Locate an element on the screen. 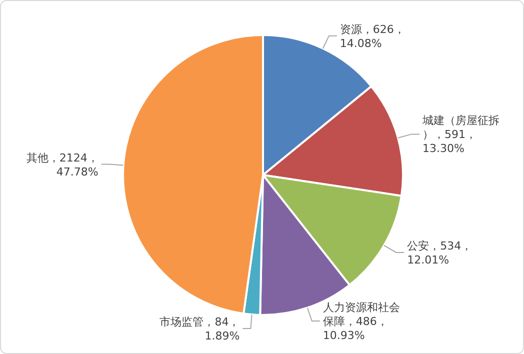 This screenshot has width=524, height=354. slice-label: 资源，626，14.08% is located at coordinates (372, 36).